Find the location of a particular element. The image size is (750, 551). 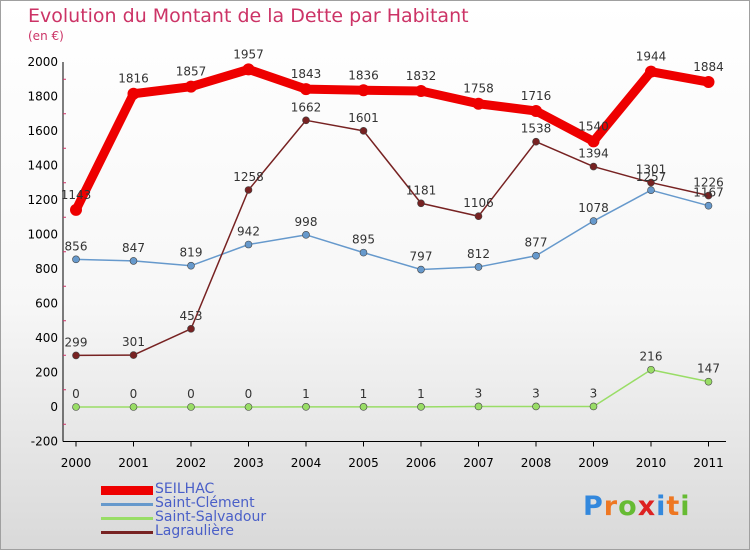

y-tick-label: 1000 is located at coordinates (42, 235).